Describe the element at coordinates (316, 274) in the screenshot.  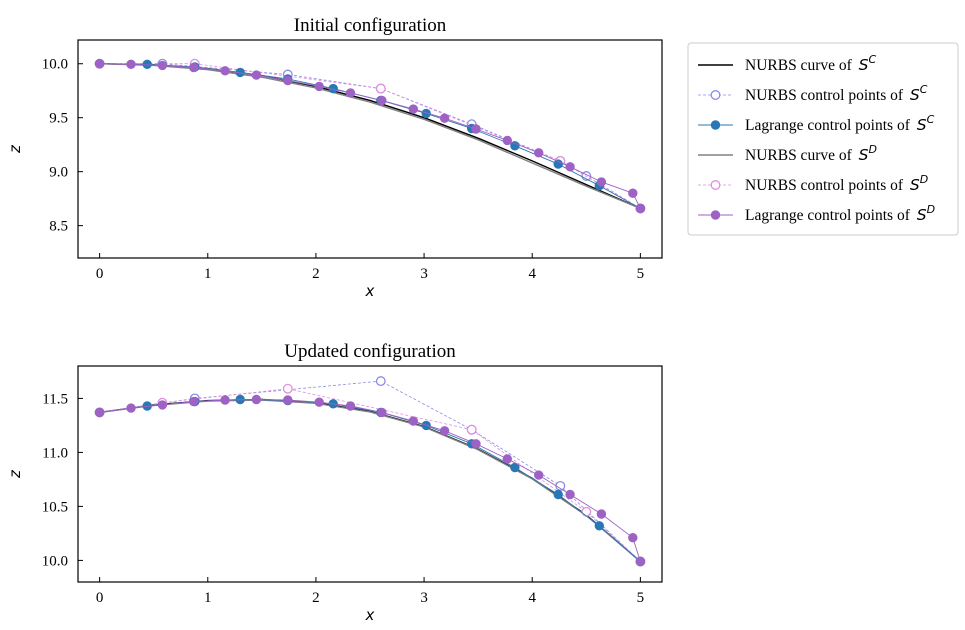
I see `x-tick-label: 2` at that location.